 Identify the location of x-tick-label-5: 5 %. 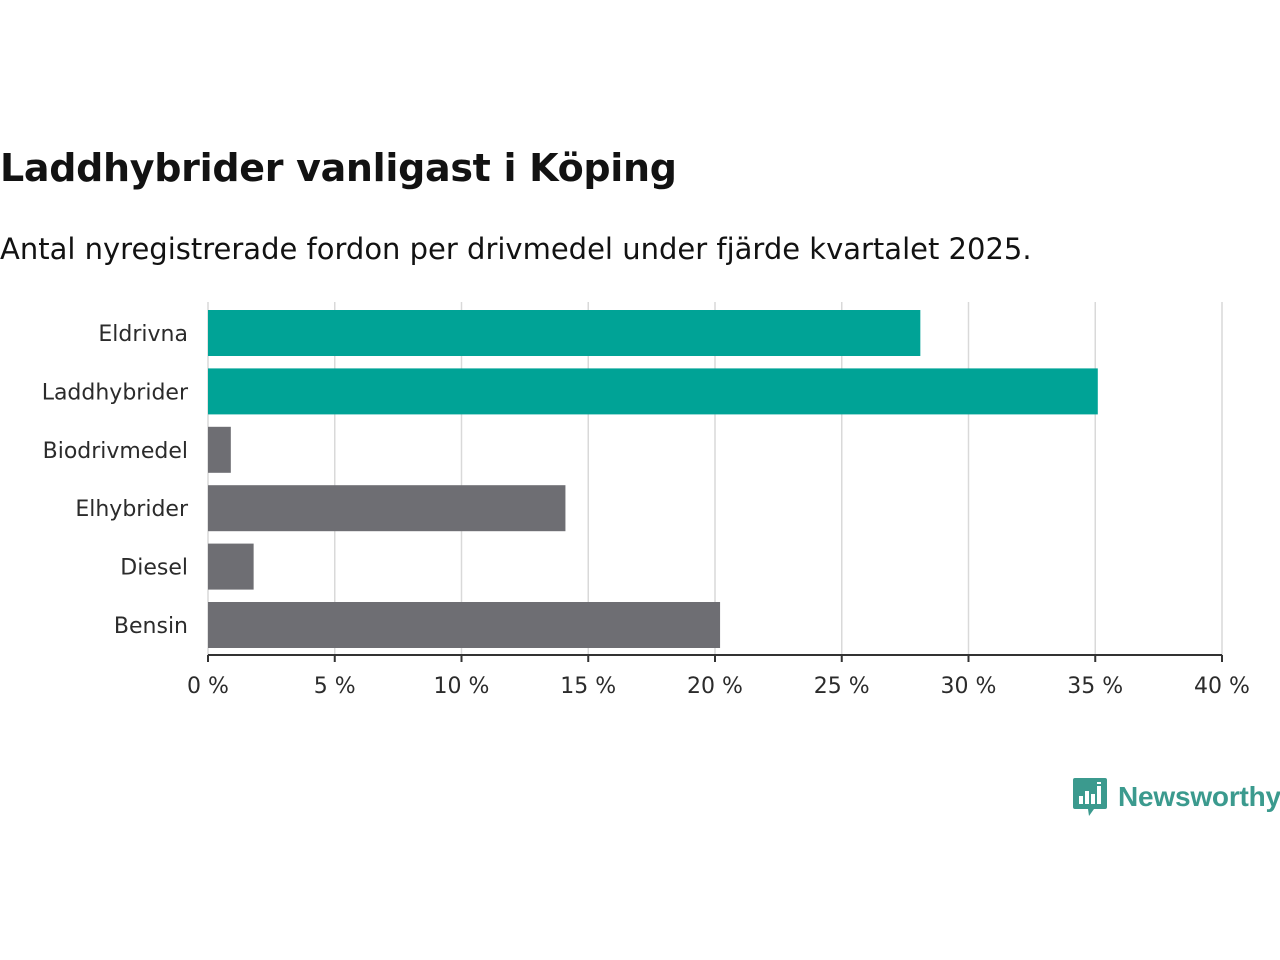
(335, 686).